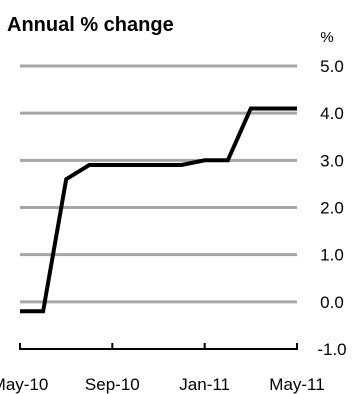 The image size is (352, 394). What do you see at coordinates (332, 255) in the screenshot?
I see `y-tick-label: 1.0` at bounding box center [332, 255].